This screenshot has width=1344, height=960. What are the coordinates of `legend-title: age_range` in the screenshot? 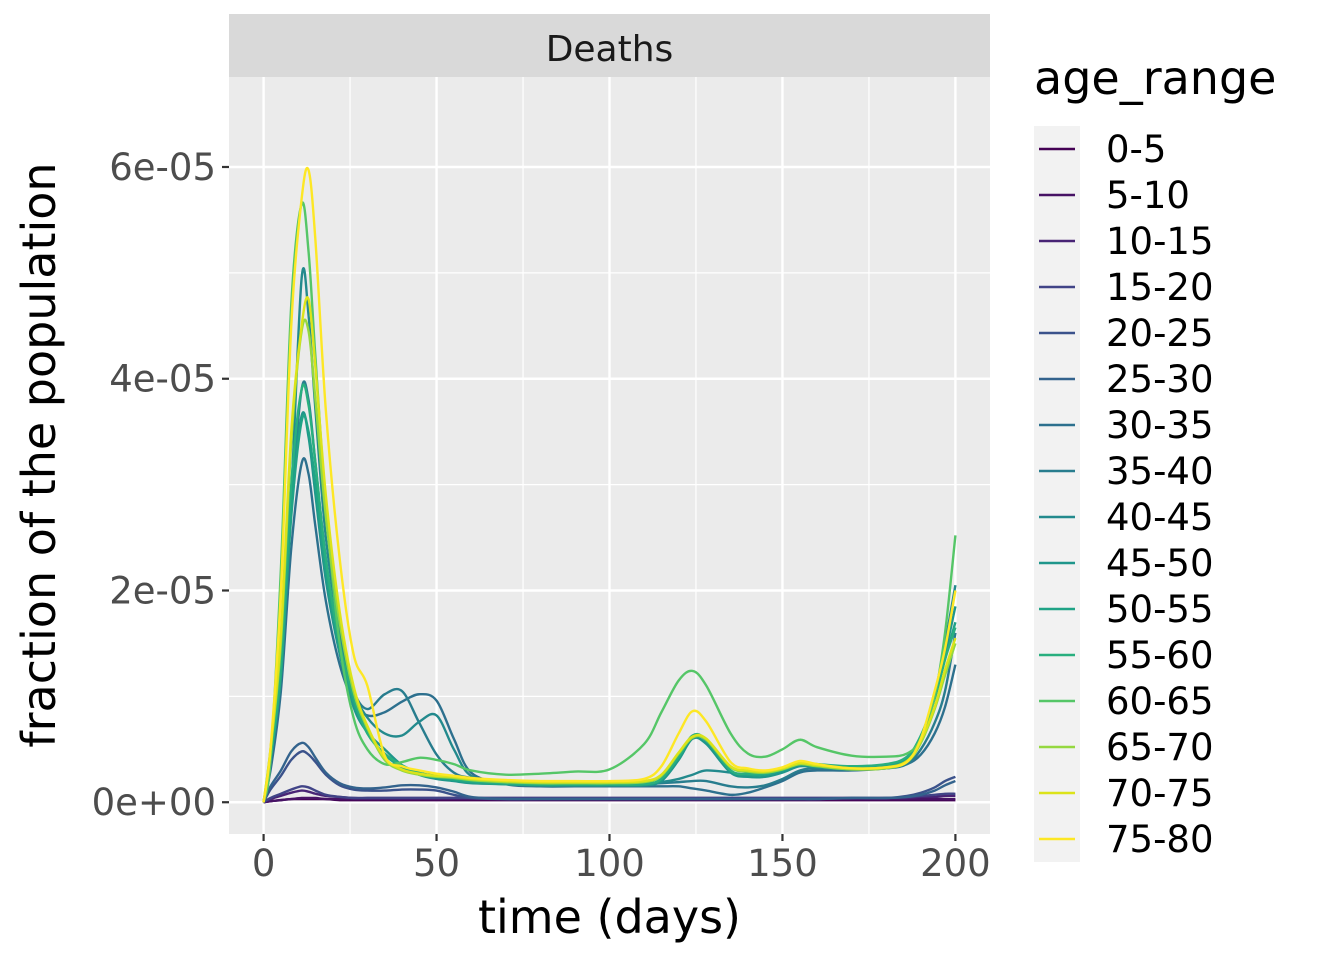 It's located at (1155, 78).